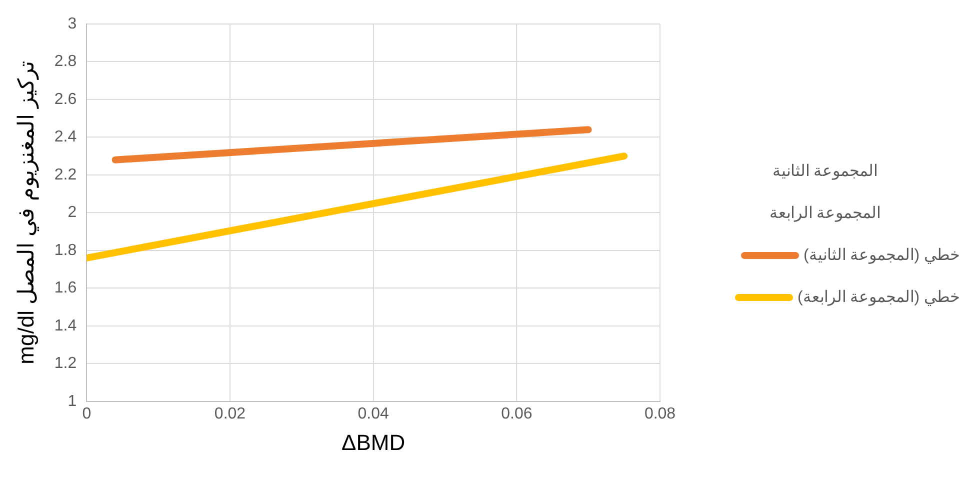 The image size is (974, 481). What do you see at coordinates (825, 171) in the screenshot?
I see `text: المجموعة الثانية` at bounding box center [825, 171].